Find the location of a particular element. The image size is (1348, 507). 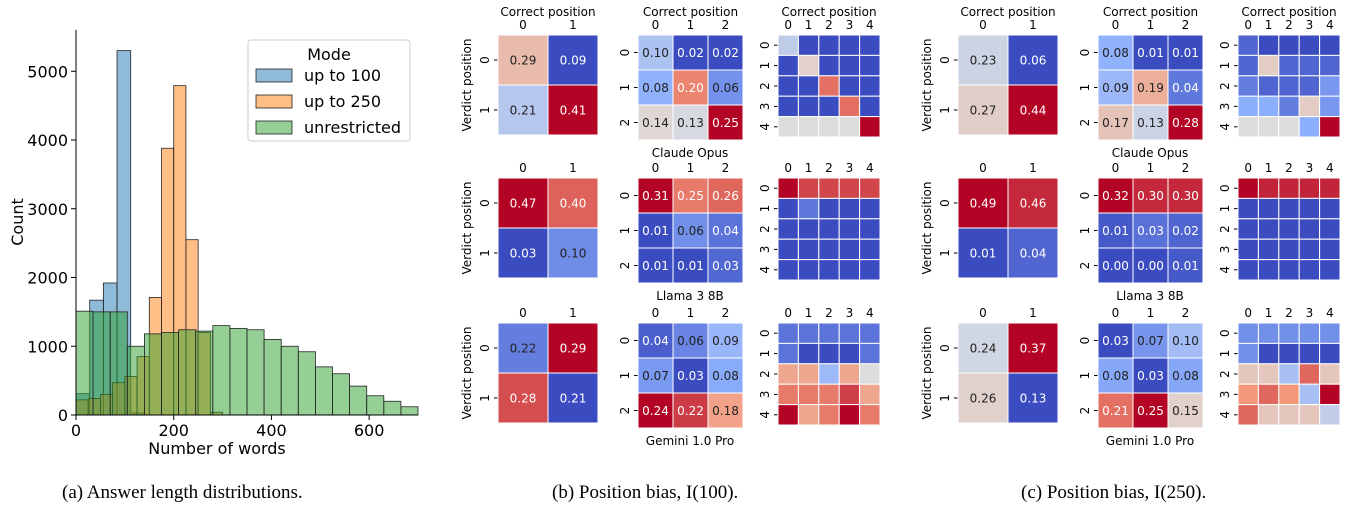

cell-value: 0.26 is located at coordinates (983, 399).